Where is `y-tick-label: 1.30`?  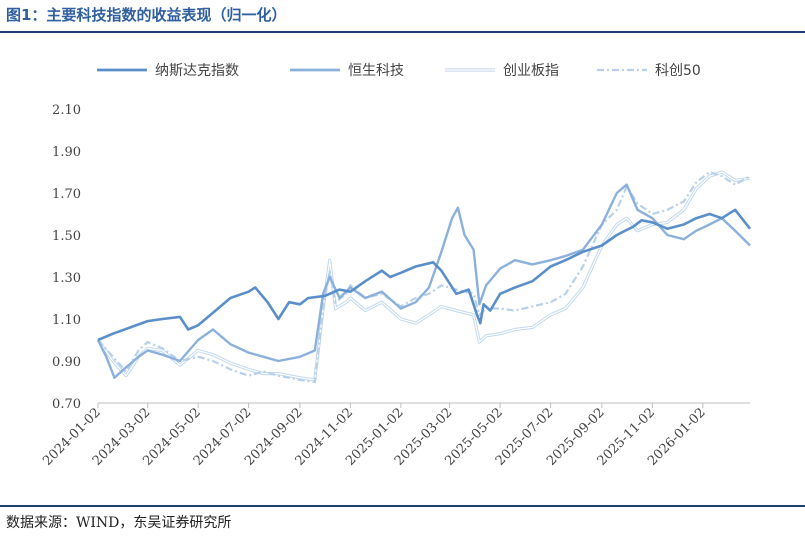 y-tick-label: 1.30 is located at coordinates (66, 278).